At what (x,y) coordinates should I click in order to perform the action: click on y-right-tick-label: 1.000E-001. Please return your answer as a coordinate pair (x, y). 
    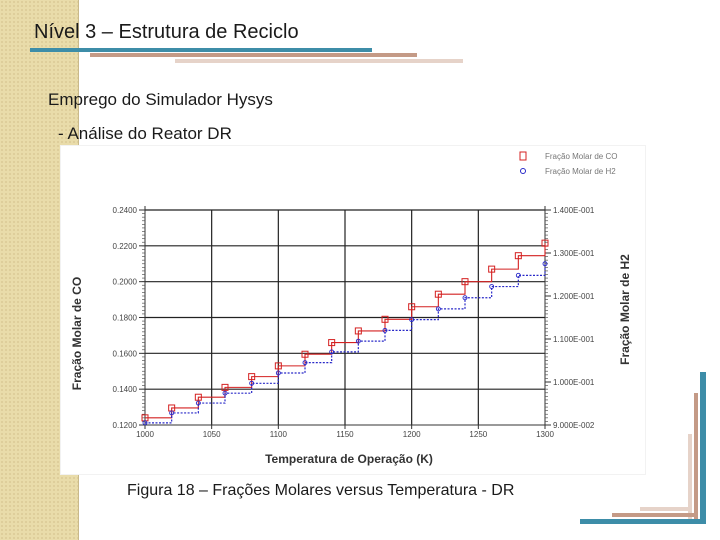
    Looking at the image, I should click on (574, 382).